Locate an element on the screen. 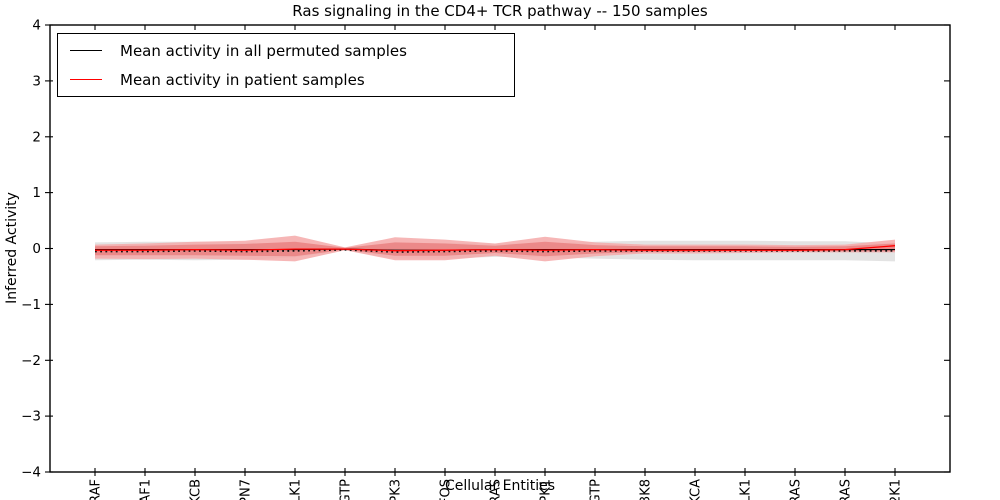  y-tick-label: −2 is located at coordinates (31, 361).